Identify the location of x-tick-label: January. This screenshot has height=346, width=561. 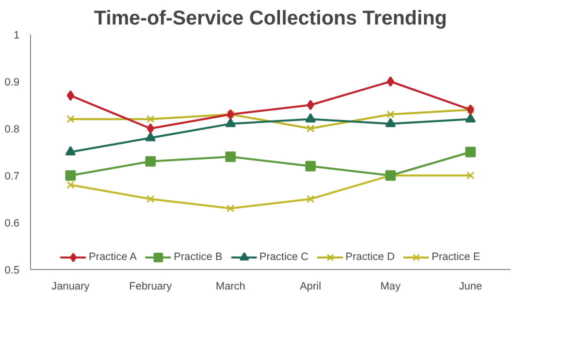
(71, 286).